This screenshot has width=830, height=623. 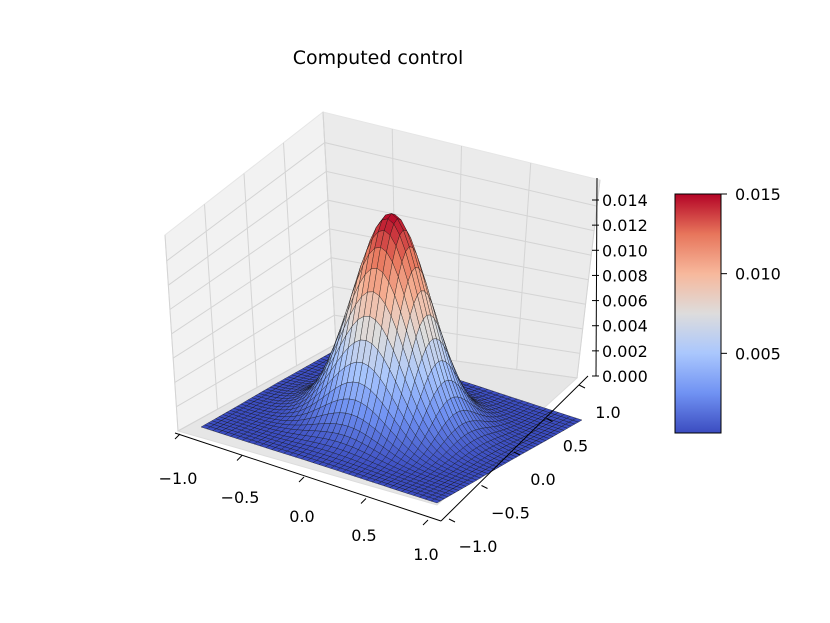 I want to click on colorbar-tick-label: 0.010, so click(x=758, y=274).